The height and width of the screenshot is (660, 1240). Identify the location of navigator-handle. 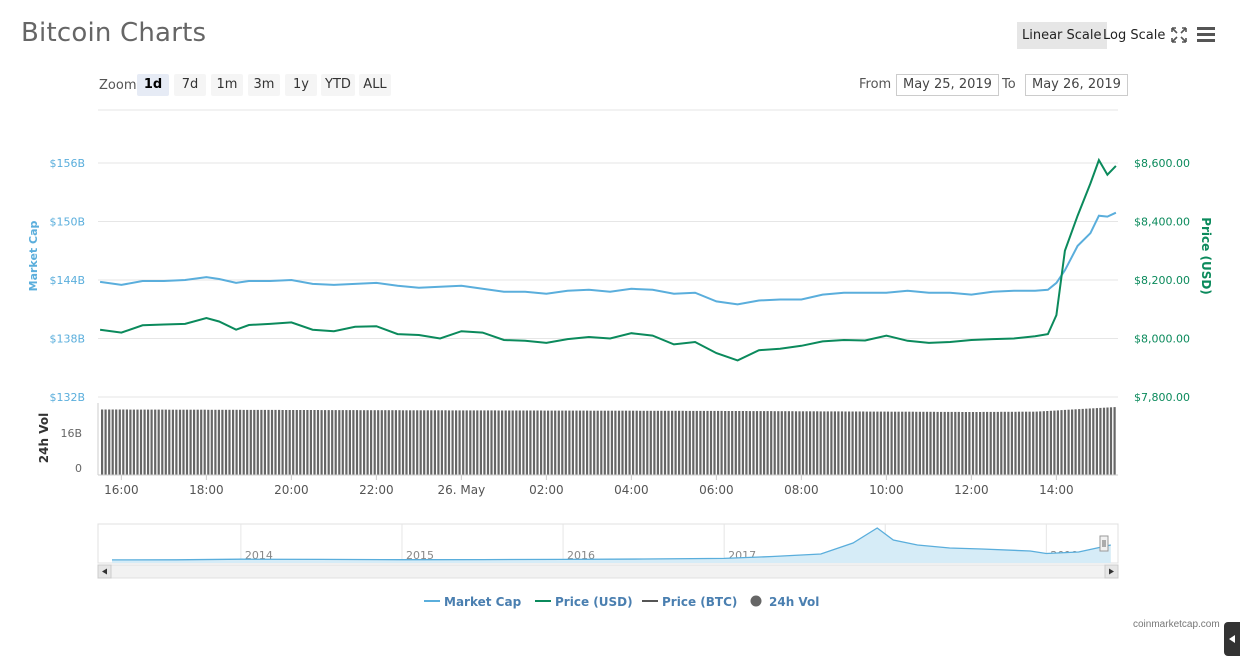
(1104, 543).